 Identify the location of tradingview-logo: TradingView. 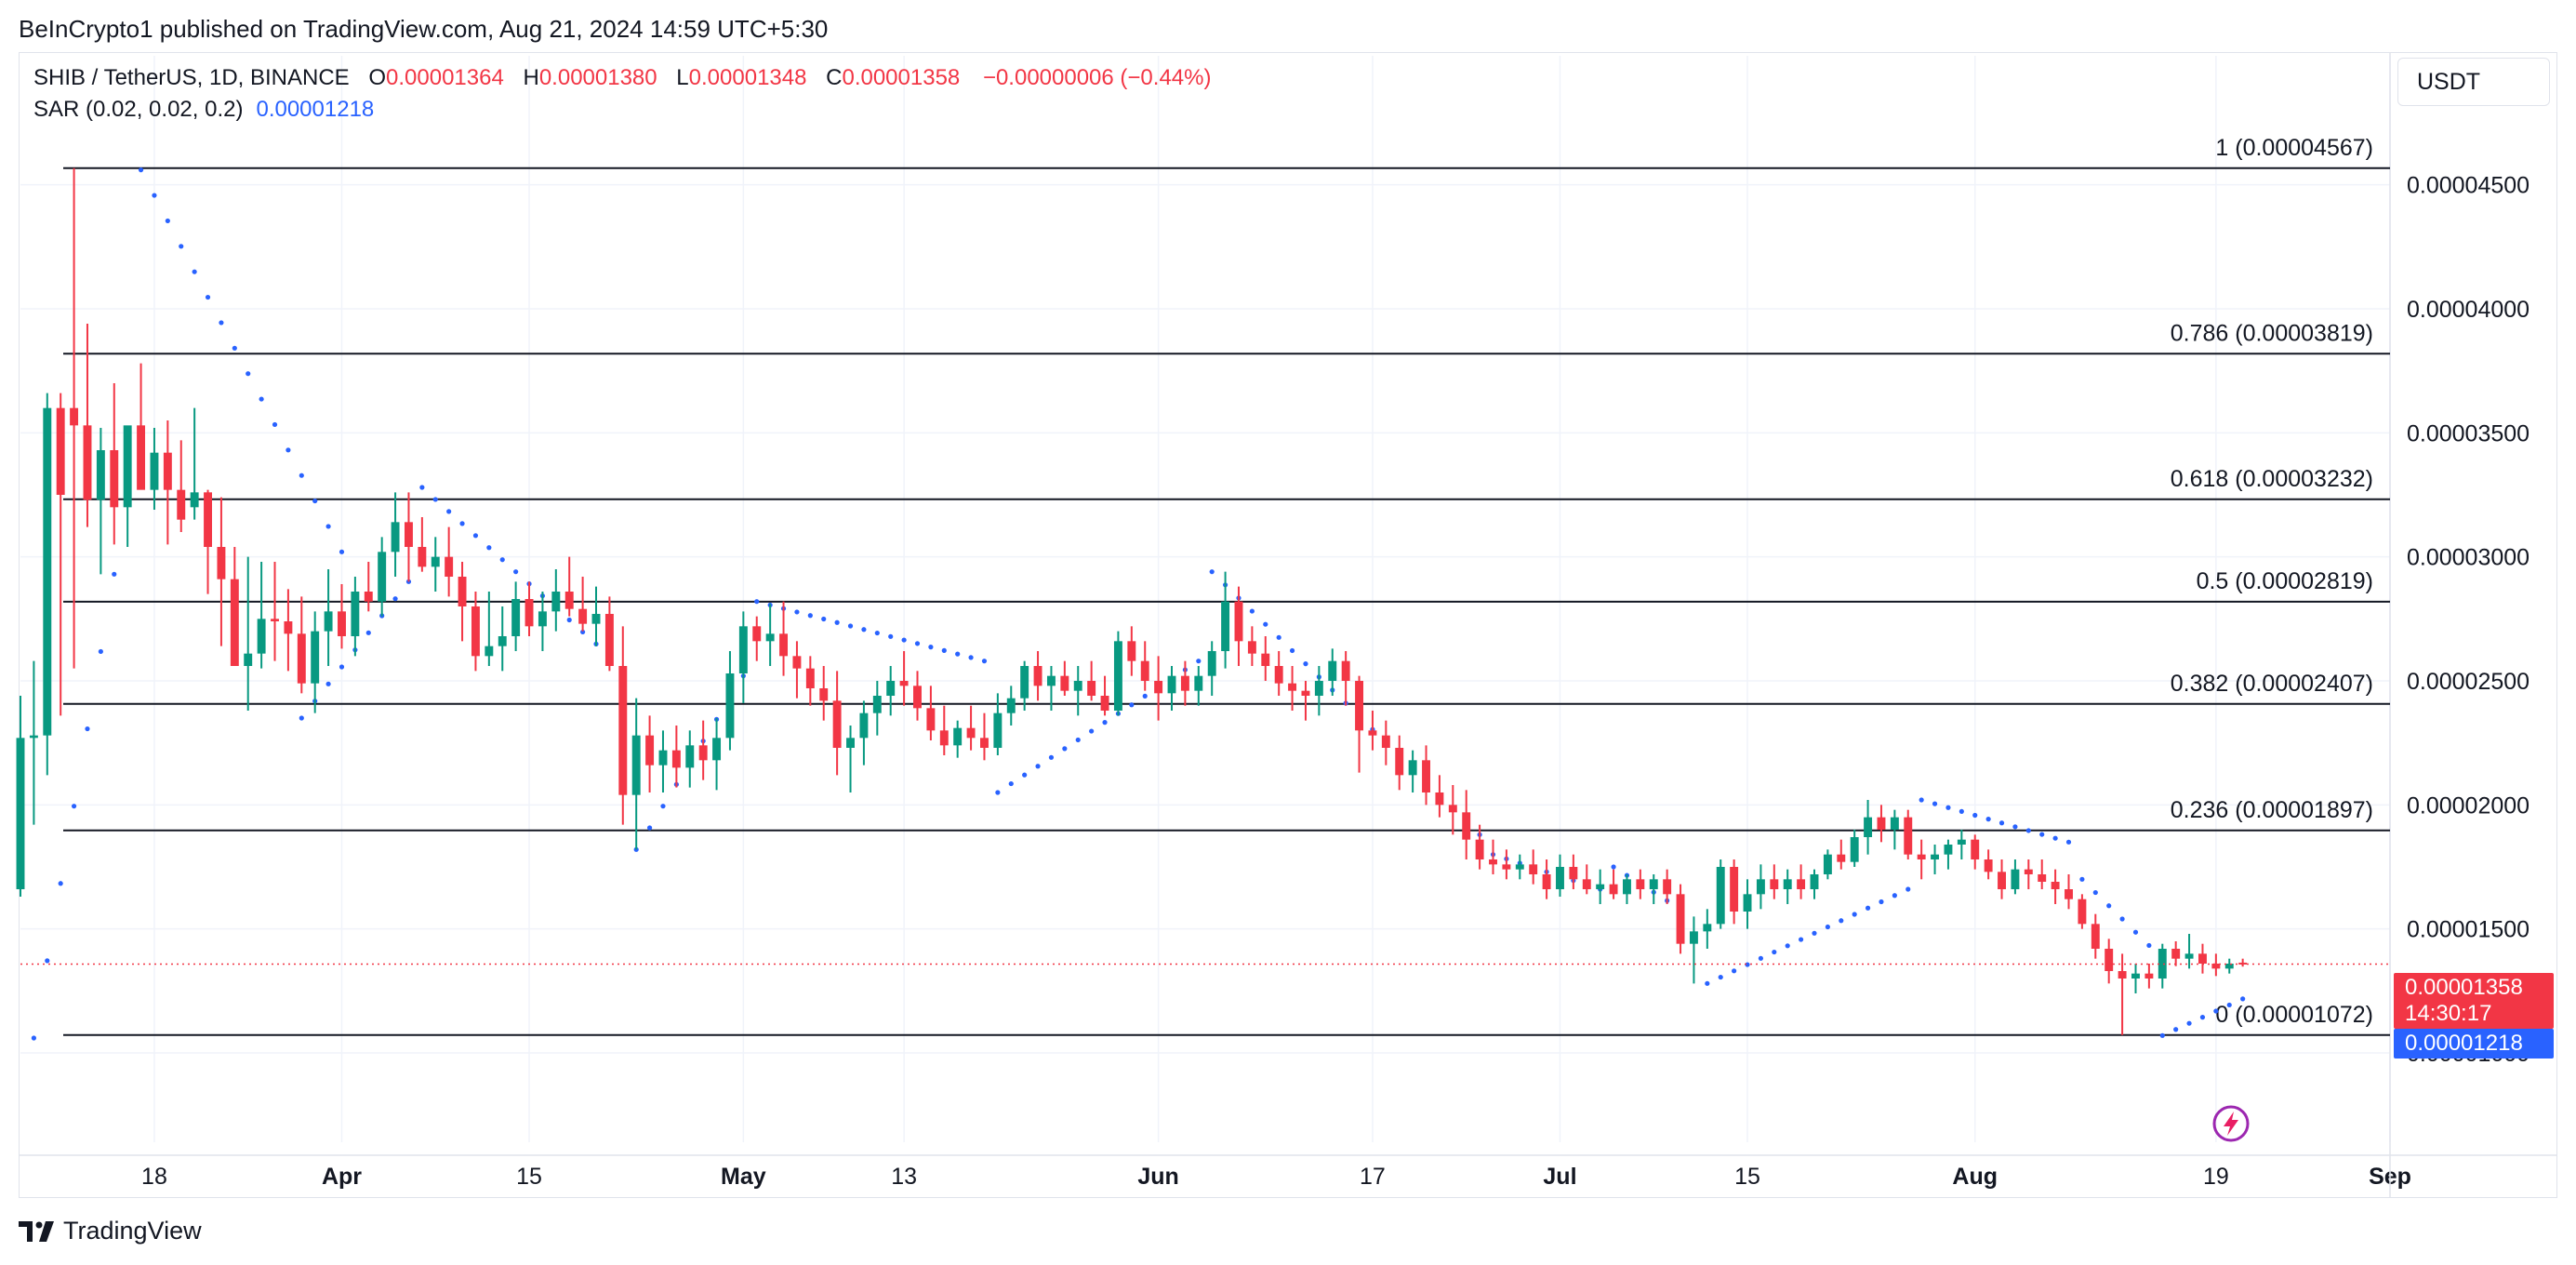
(110, 1231).